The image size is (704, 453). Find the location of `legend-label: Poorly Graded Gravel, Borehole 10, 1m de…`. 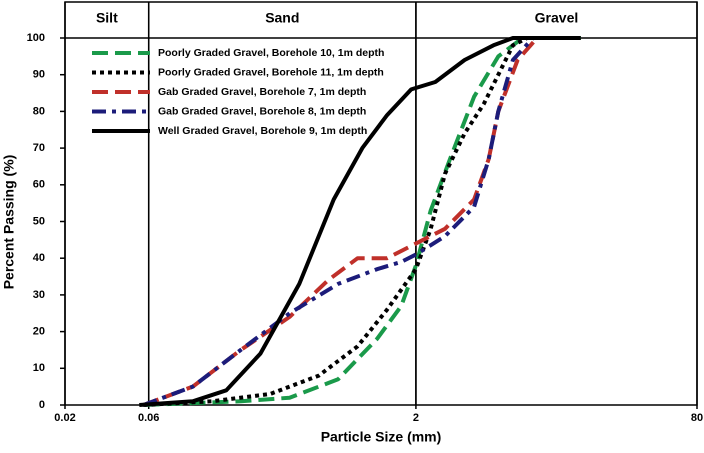

legend-label: Poorly Graded Gravel, Borehole 10, 1m de… is located at coordinates (271, 53).